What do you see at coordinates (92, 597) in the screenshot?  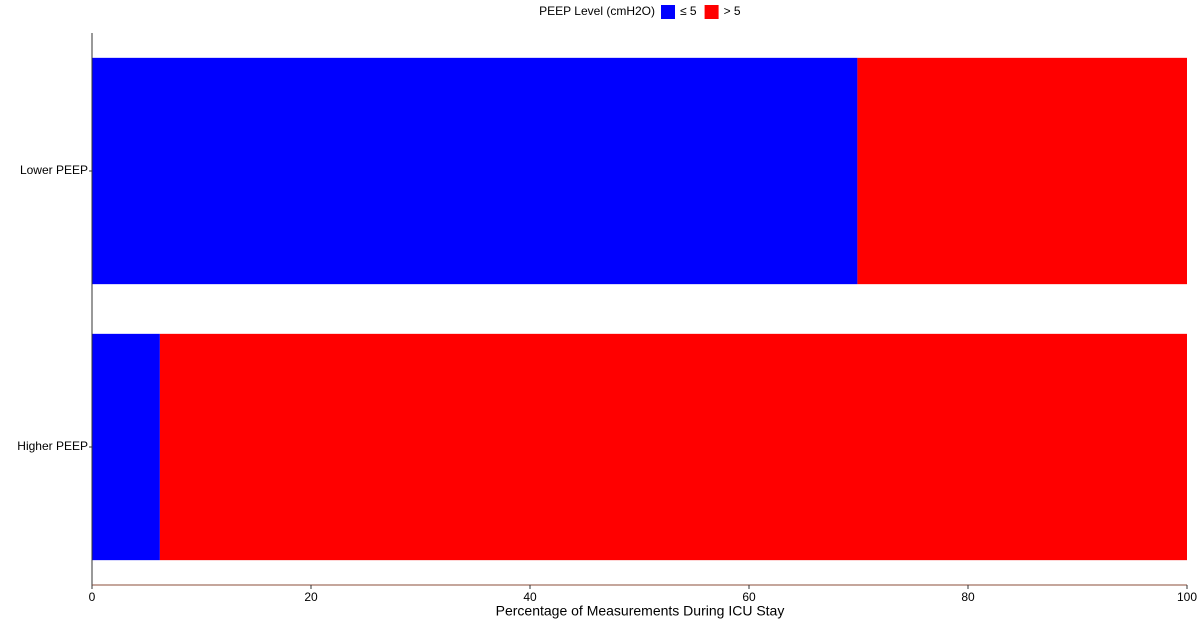 I see `x-tick-label: 0` at bounding box center [92, 597].